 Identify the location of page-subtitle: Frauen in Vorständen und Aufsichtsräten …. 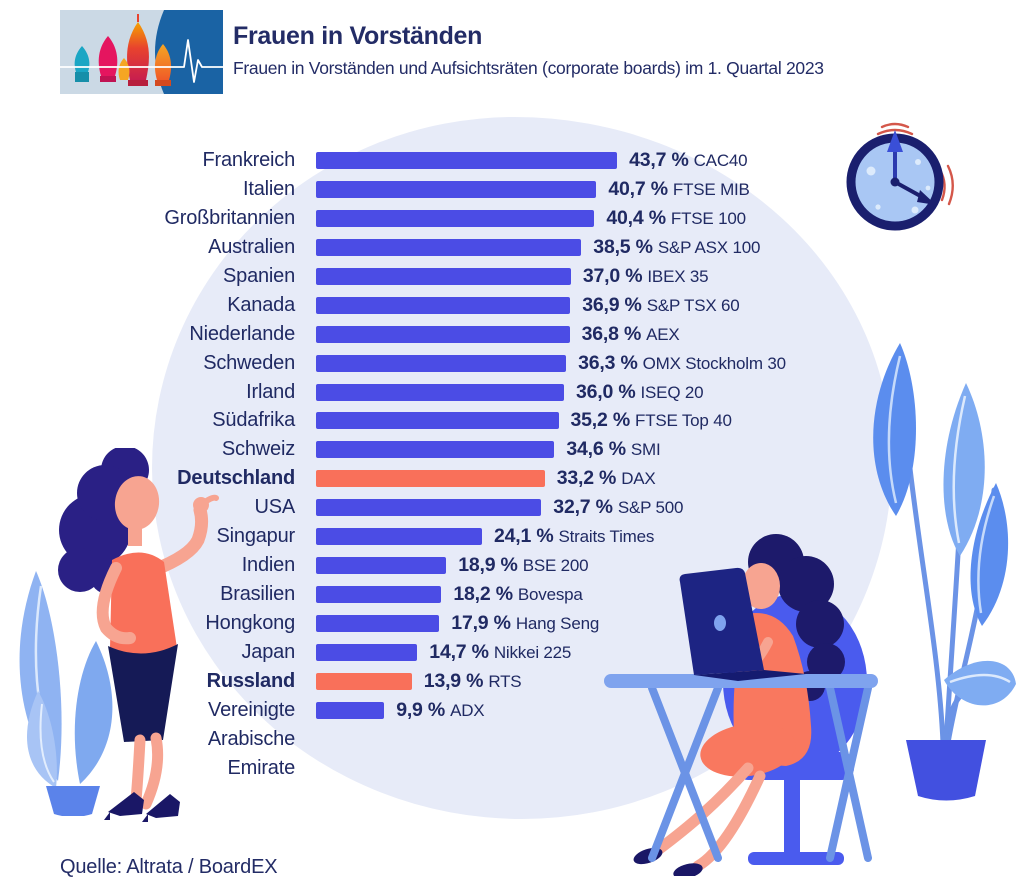
(528, 68).